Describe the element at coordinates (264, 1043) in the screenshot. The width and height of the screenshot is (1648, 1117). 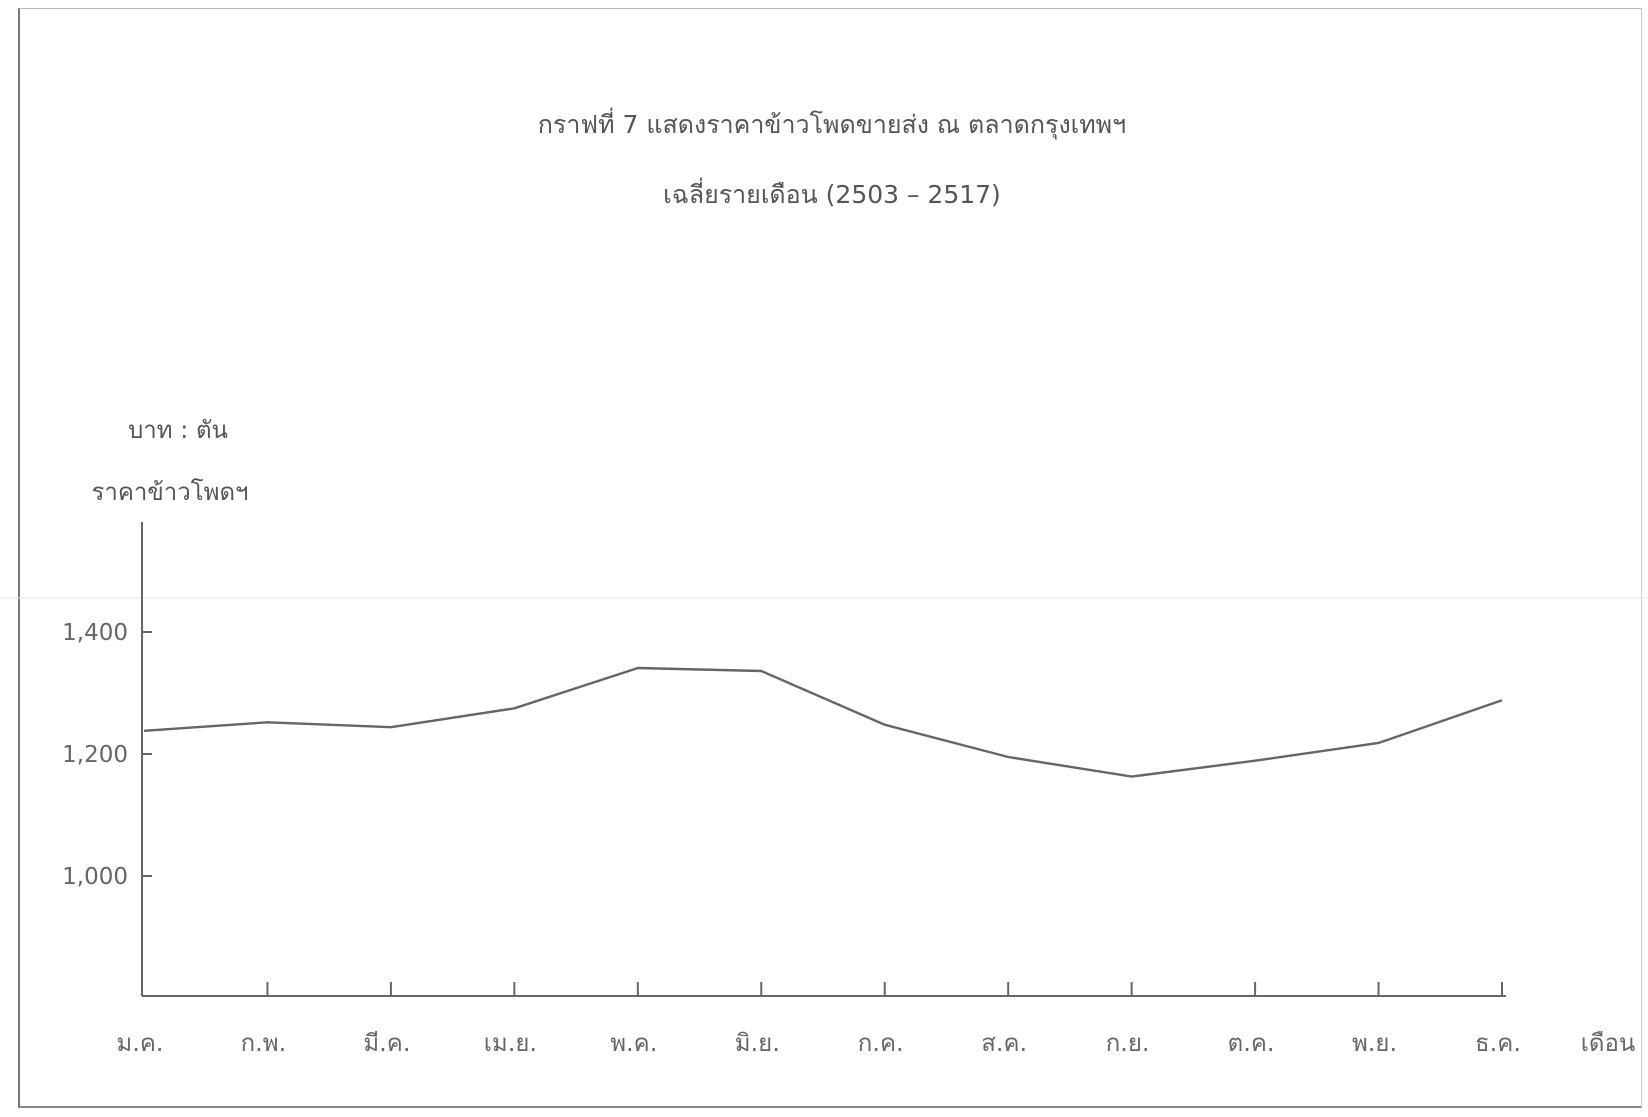
I see `x-tick-label: ก.พ.` at that location.